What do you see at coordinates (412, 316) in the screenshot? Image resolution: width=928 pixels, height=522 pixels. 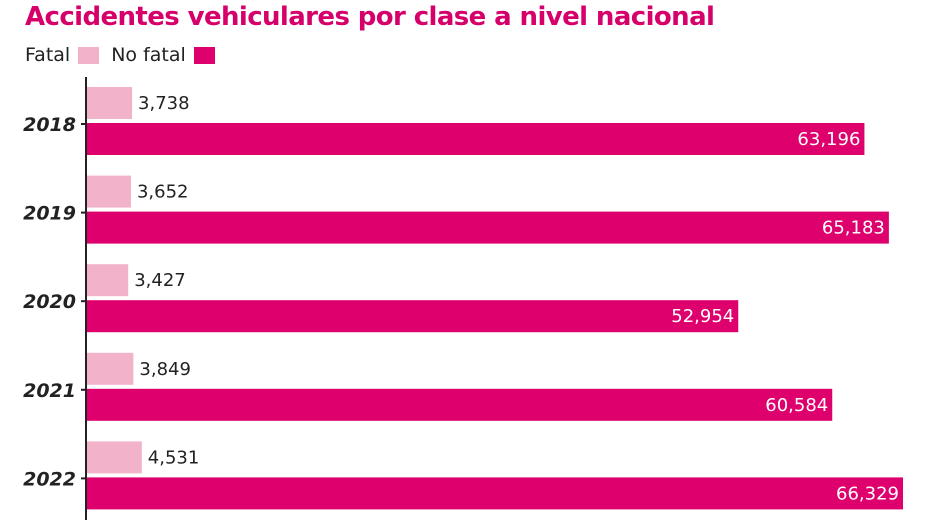 I see `bar-no-fatal-2020` at bounding box center [412, 316].